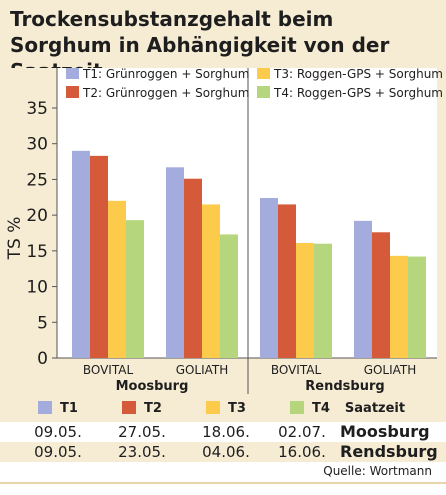 This screenshot has width=446, height=495. I want to click on location-label: Moosburg, so click(152, 386).